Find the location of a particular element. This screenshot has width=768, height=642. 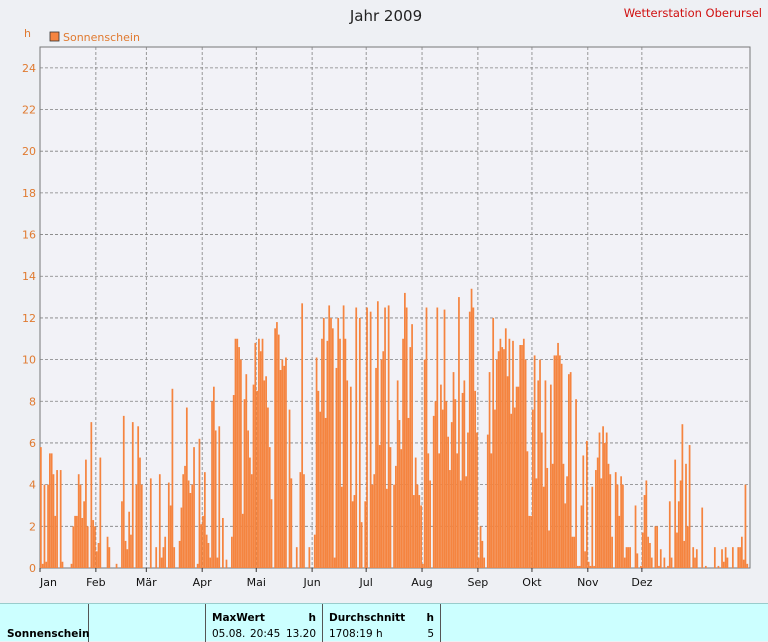

legend-label: Sonnenschein is located at coordinates (101, 37).